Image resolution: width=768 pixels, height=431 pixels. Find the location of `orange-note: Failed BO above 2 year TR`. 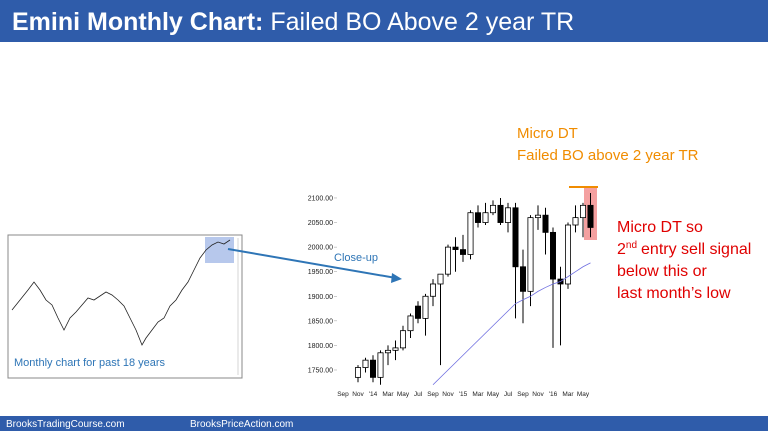

orange-note: Failed BO above 2 year TR is located at coordinates (608, 155).